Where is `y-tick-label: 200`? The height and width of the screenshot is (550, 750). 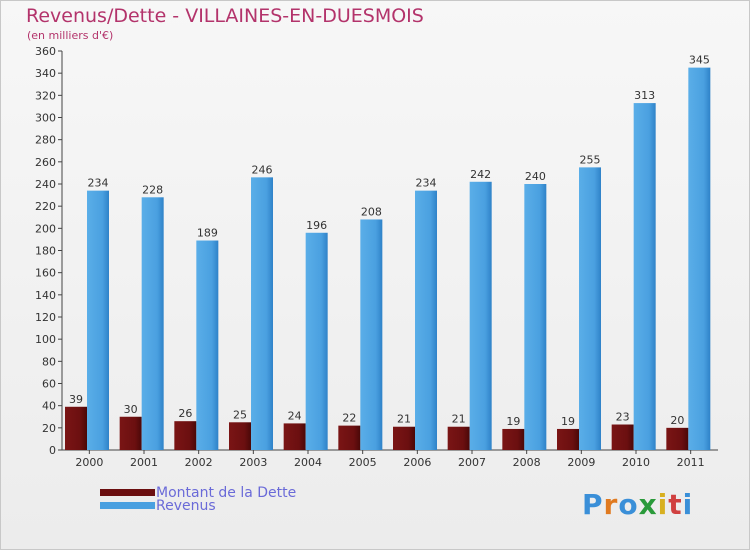
y-tick-label: 200 is located at coordinates (45, 228).